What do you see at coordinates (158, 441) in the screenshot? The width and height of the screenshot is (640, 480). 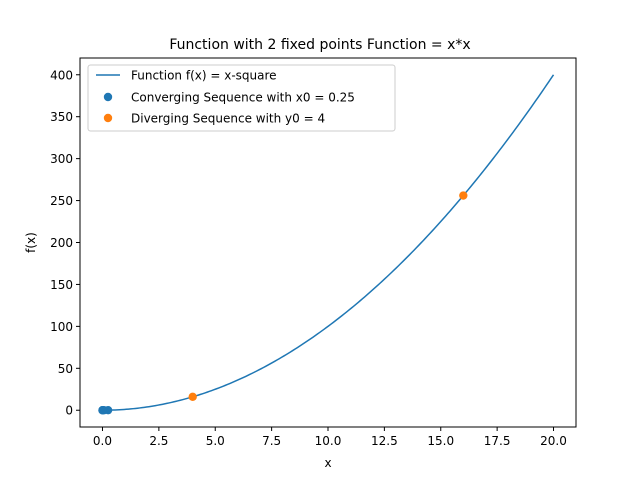 I see `x-tick-label: 2.5` at bounding box center [158, 441].